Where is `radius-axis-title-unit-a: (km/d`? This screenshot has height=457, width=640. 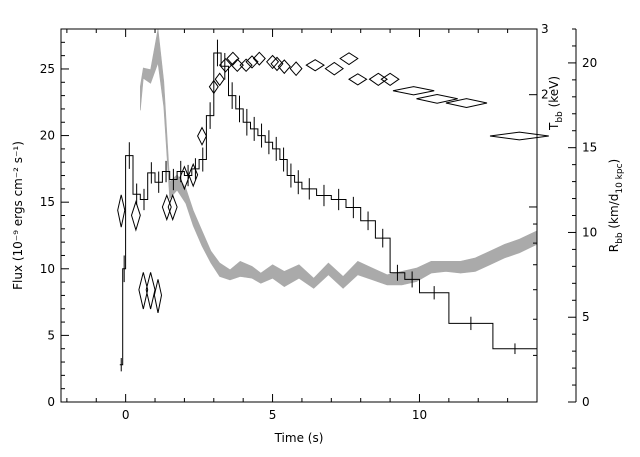 radius-axis-title-unit-a: (km/d is located at coordinates (614, 213).